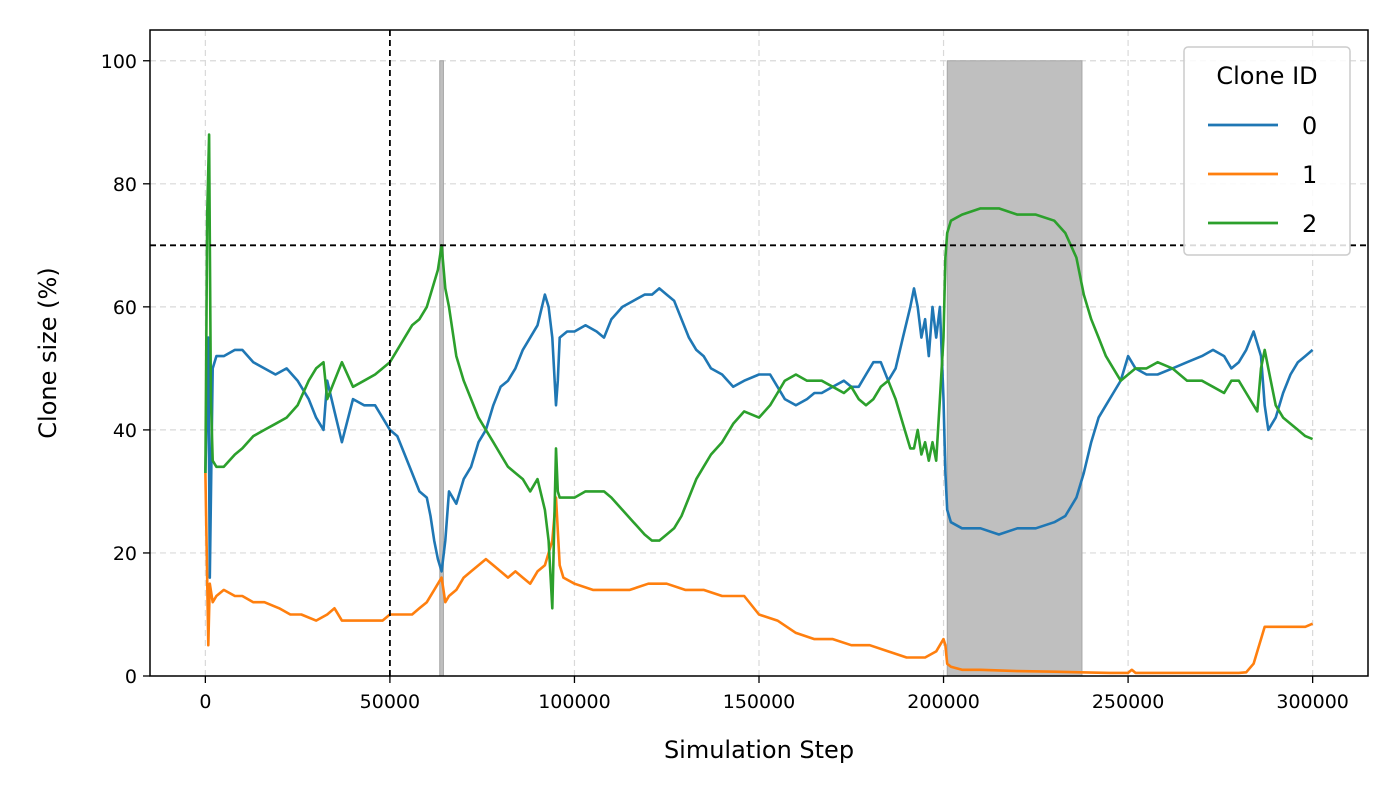 Image resolution: width=1400 pixels, height=800 pixels. I want to click on x-tick-label: 50000, so click(390, 702).